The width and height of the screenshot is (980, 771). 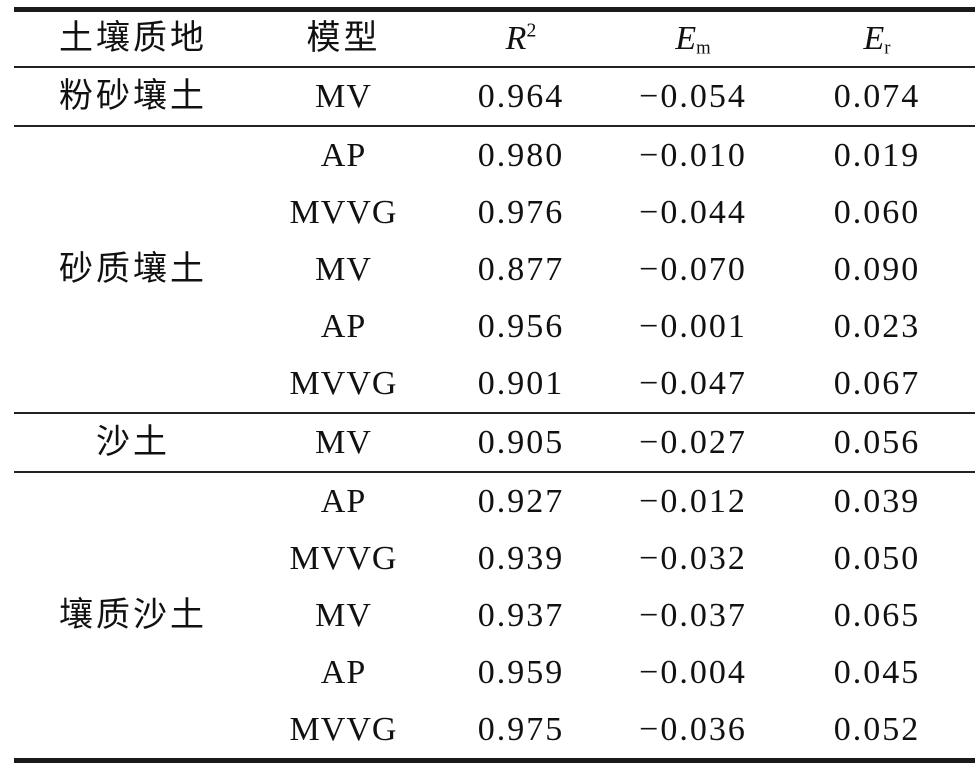 What do you see at coordinates (133, 38) in the screenshot?
I see `header-soil-texture: 土壤质地` at bounding box center [133, 38].